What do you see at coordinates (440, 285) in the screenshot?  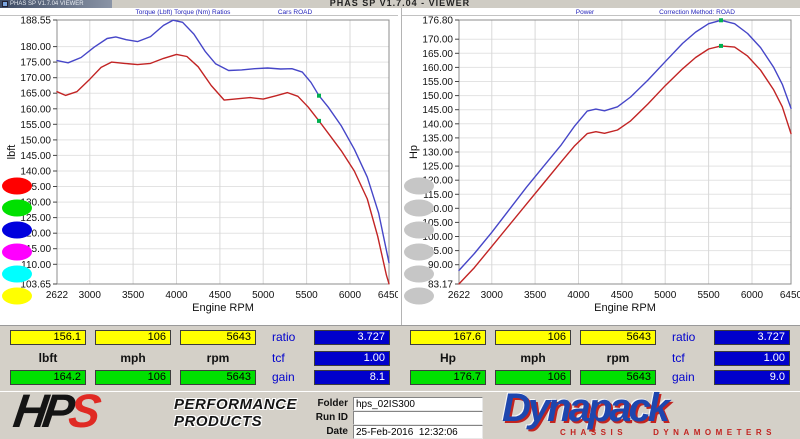 I see `y-tick-label: 83.17` at bounding box center [440, 285].